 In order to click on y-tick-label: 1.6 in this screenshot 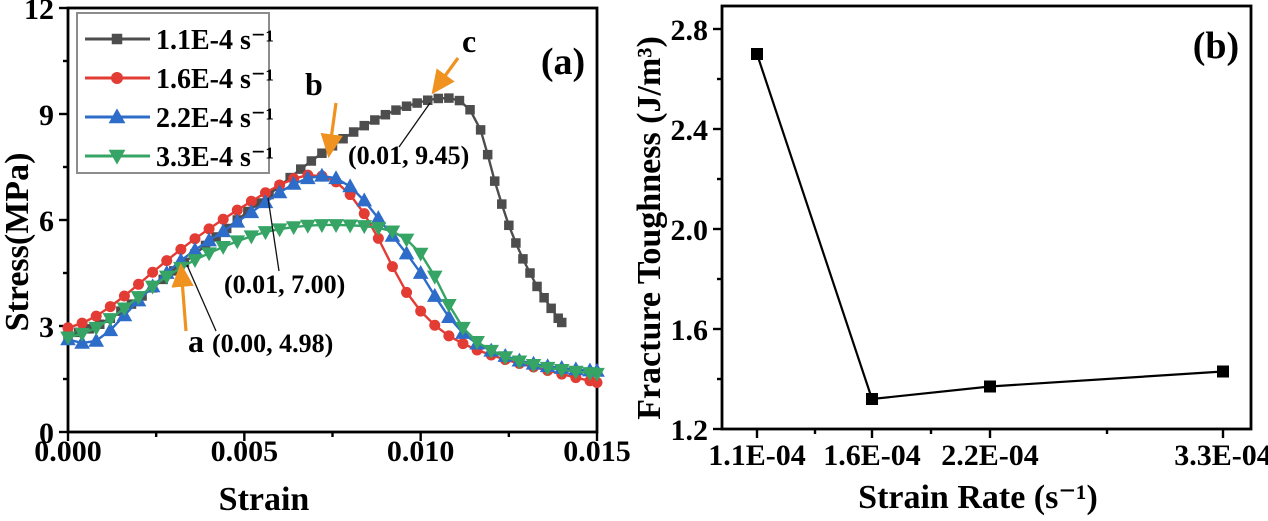, I will do `click(690, 330)`.